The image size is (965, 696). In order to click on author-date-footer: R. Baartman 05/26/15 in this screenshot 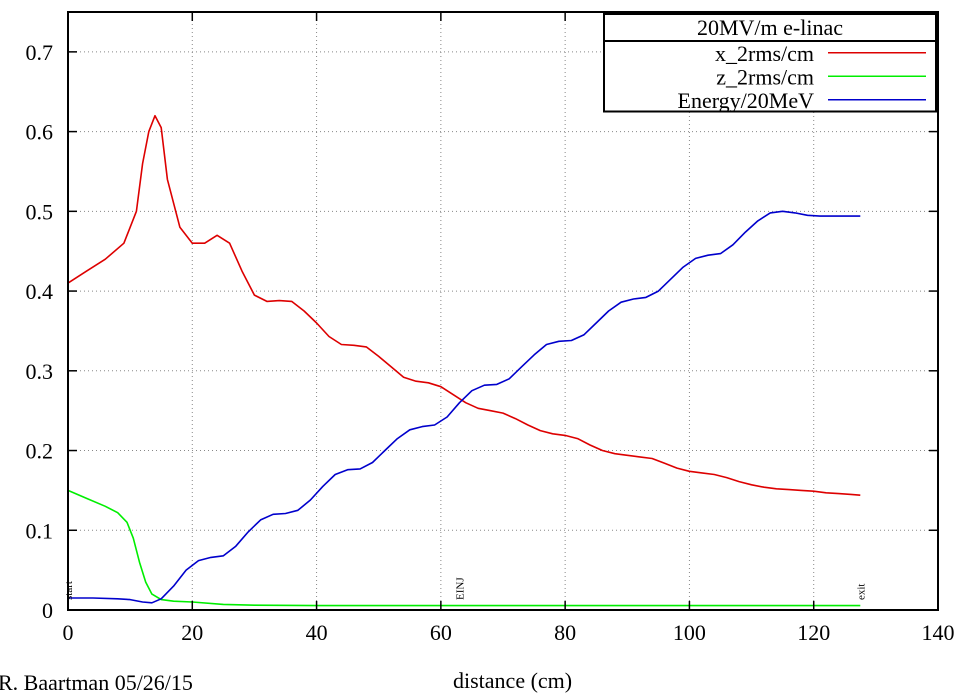, I will do `click(96, 682)`.